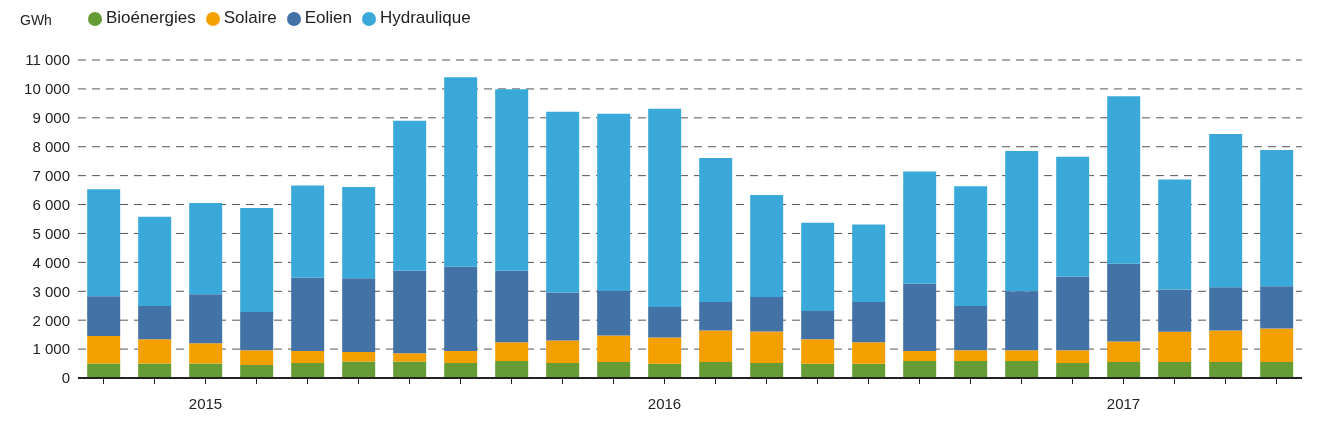 The height and width of the screenshot is (434, 1329). I want to click on y-tick-label: 11 000, so click(47, 60).